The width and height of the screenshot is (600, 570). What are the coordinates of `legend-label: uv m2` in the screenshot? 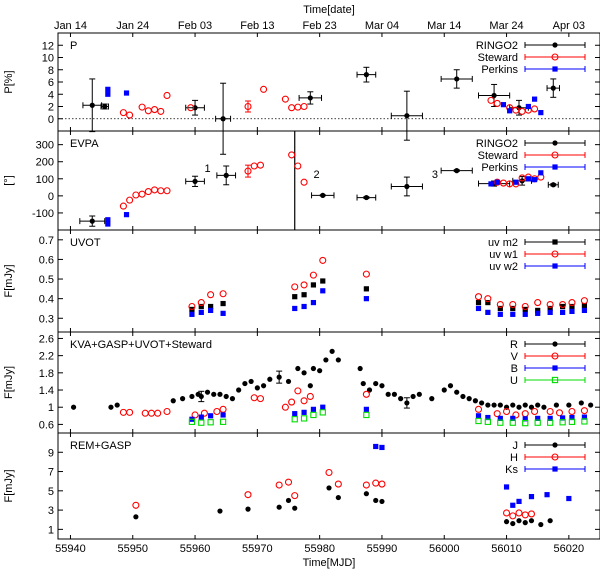 It's located at (503, 243).